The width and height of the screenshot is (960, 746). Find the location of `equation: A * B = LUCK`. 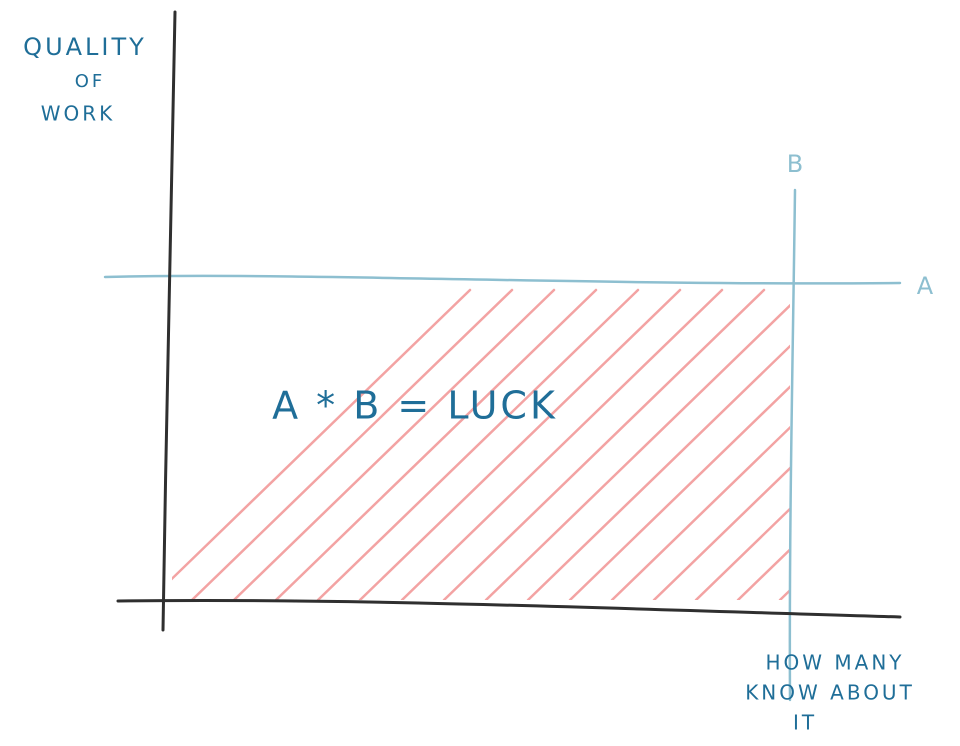

equation: A * B = LUCK is located at coordinates (415, 406).